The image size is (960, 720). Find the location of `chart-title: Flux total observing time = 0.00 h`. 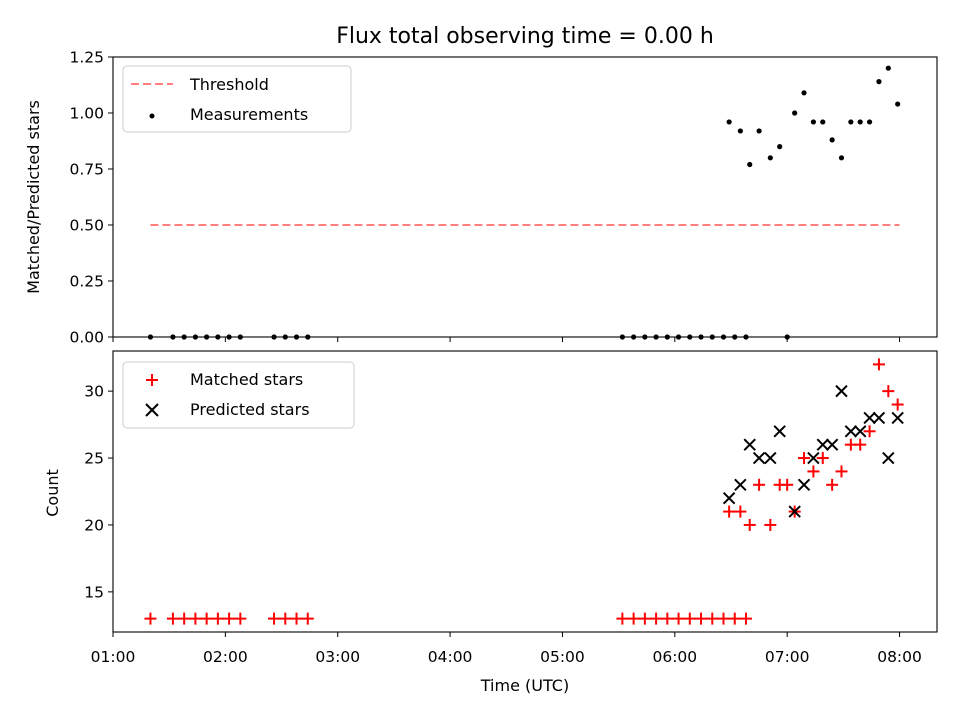

chart-title: Flux total observing time = 0.00 h is located at coordinates (525, 36).